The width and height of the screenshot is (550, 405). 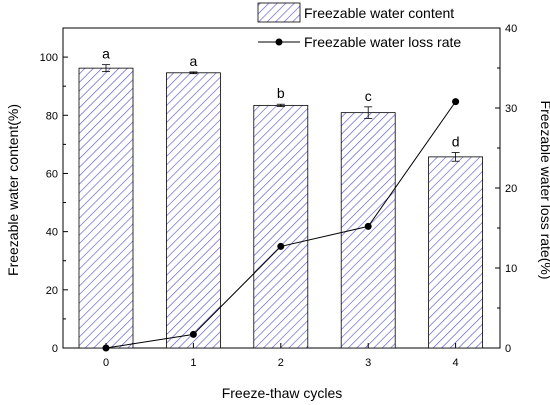 I want to click on left-tick-label: 100, so click(x=49, y=58).